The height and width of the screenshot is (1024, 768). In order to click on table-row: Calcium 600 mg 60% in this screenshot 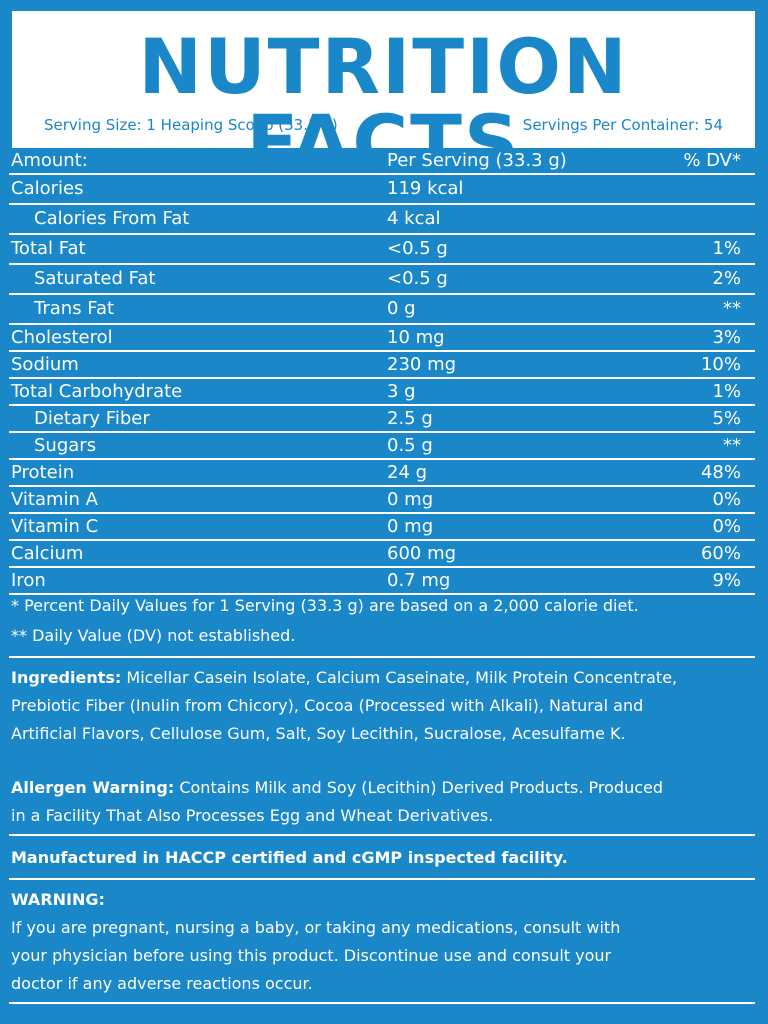, I will do `click(382, 554)`.